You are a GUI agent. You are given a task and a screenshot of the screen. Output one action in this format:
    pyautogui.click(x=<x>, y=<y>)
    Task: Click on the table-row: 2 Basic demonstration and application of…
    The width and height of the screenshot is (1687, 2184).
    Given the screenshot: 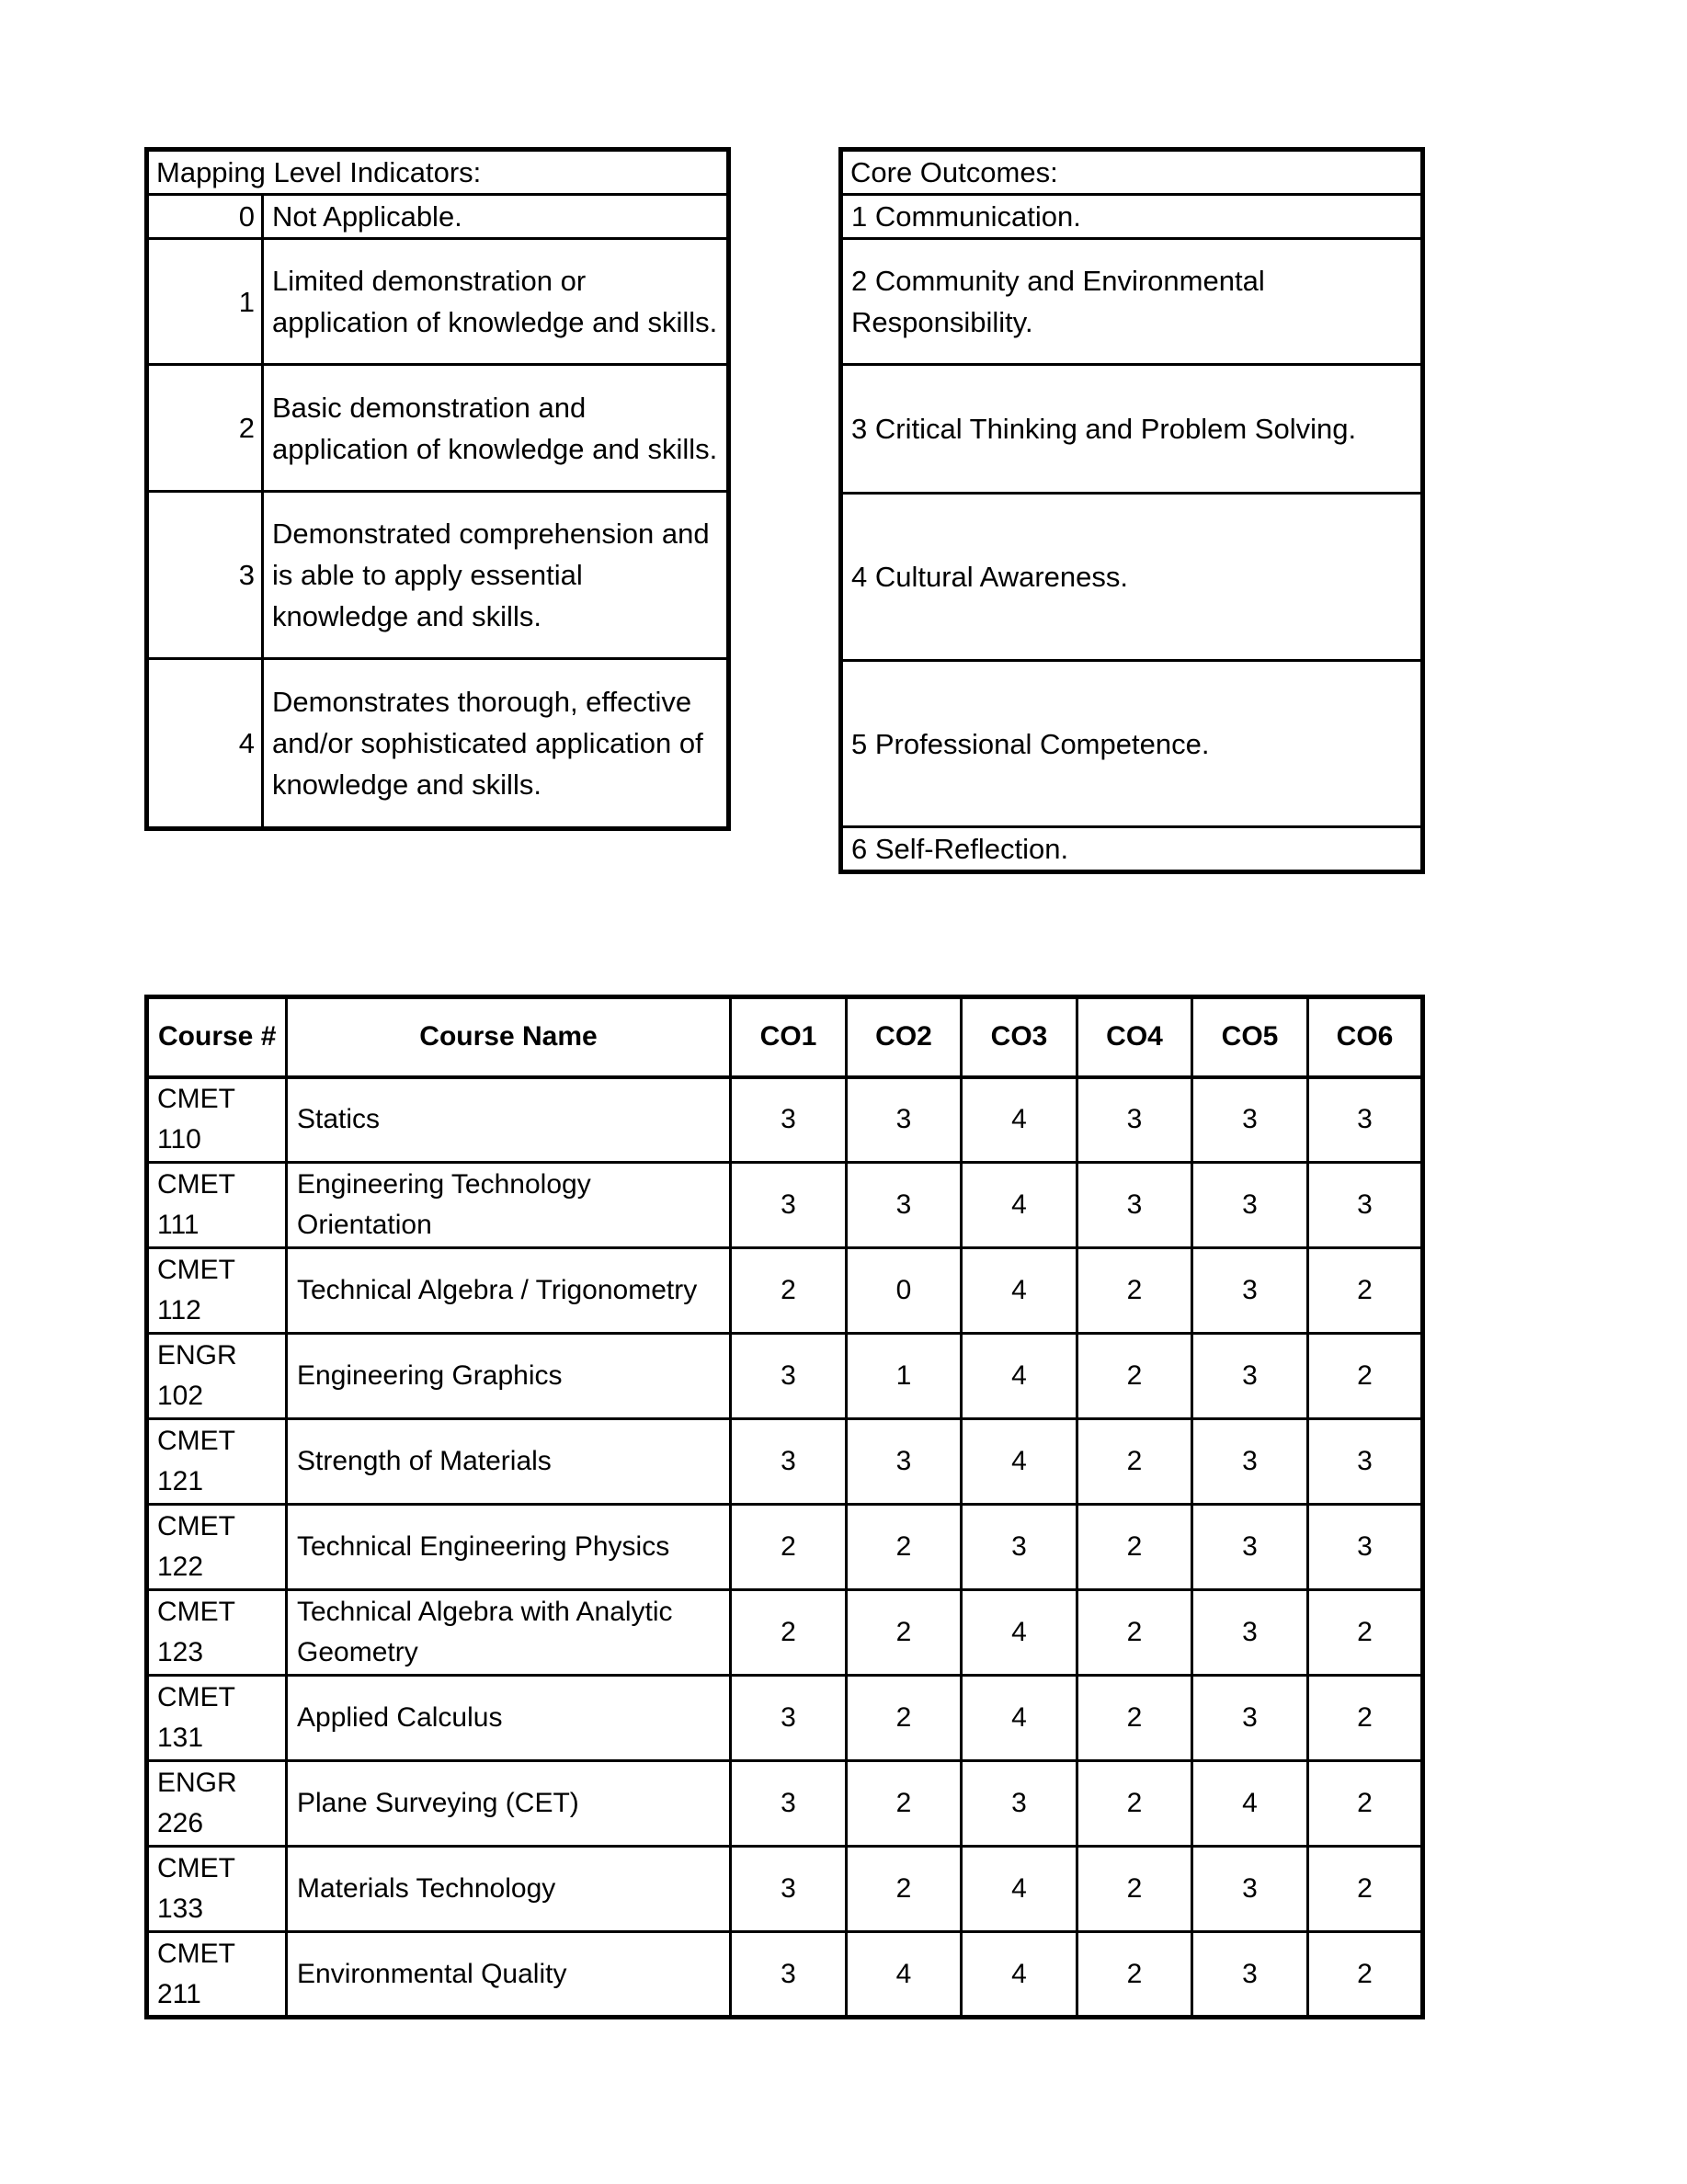 What is the action you would take?
    pyautogui.click(x=438, y=428)
    